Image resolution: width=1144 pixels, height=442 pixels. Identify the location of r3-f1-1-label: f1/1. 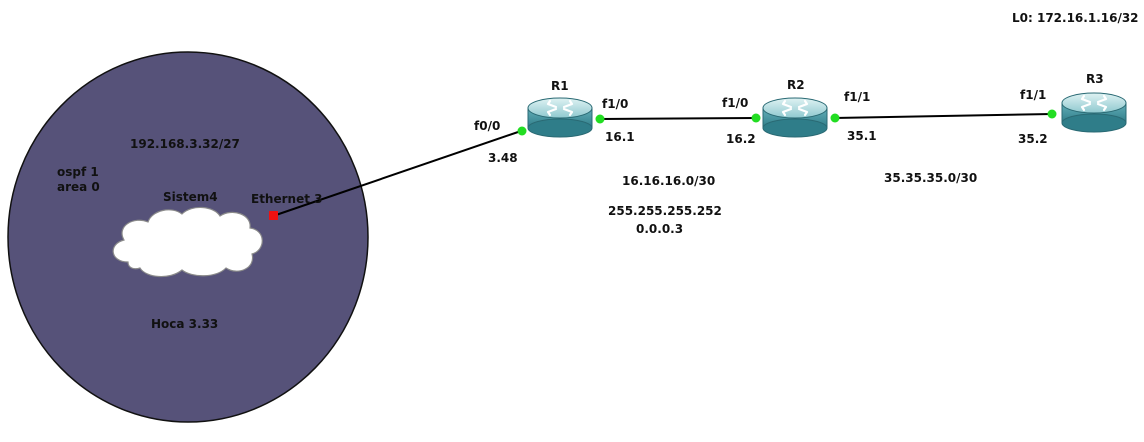
(1033, 95).